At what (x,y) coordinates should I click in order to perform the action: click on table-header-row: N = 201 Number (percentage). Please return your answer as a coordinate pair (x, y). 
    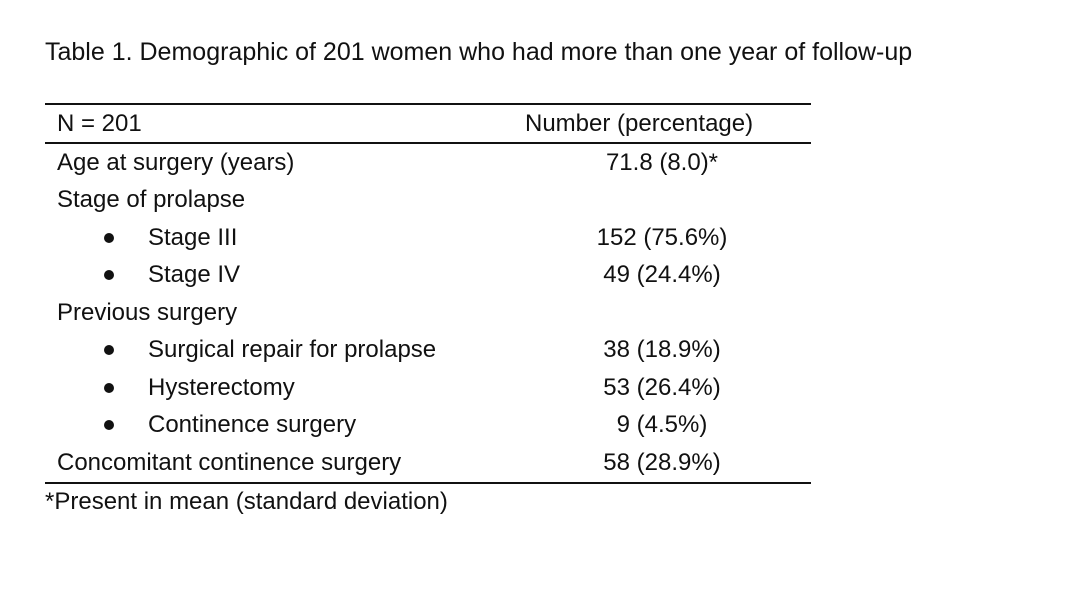
    Looking at the image, I should click on (428, 123).